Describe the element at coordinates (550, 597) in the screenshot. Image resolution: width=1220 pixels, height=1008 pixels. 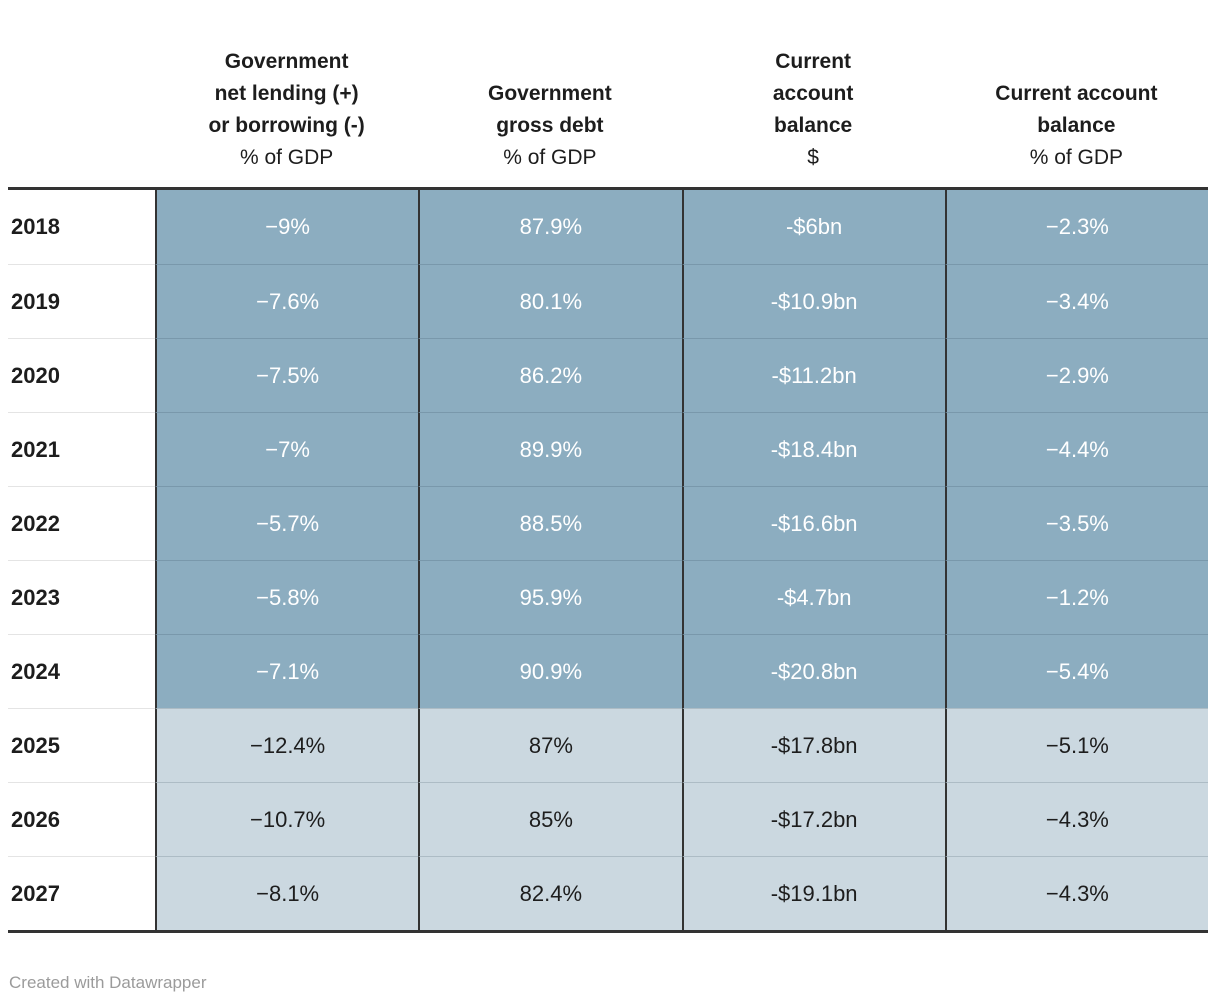
I see `table-cell: 95.9%` at that location.